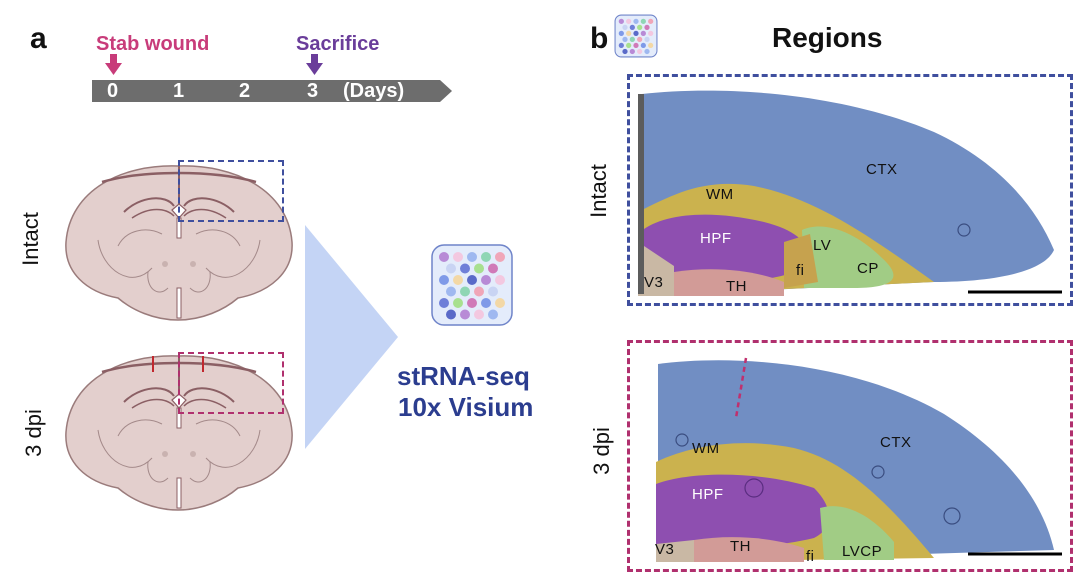  What do you see at coordinates (231, 191) in the screenshot?
I see `intact-roi-box` at bounding box center [231, 191].